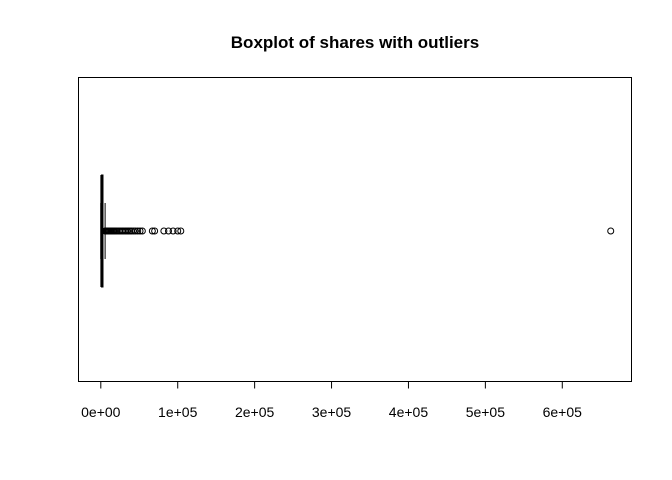 The height and width of the screenshot is (480, 672). What do you see at coordinates (486, 412) in the screenshot?
I see `x-tick-label: 5e+05` at bounding box center [486, 412].